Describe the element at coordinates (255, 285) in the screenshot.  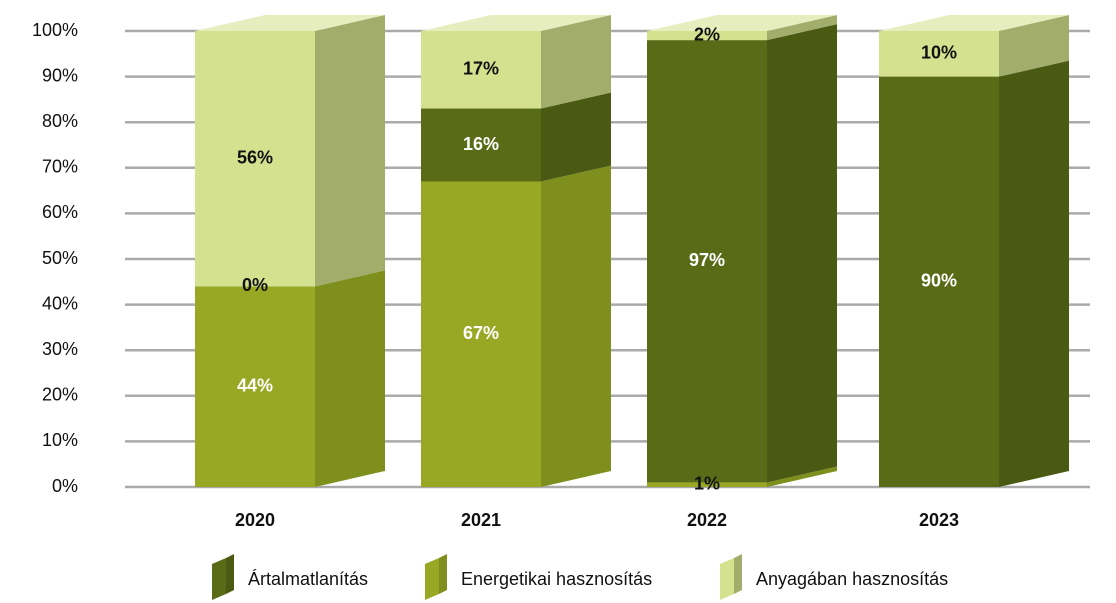
I see `data-label: 0%` at that location.